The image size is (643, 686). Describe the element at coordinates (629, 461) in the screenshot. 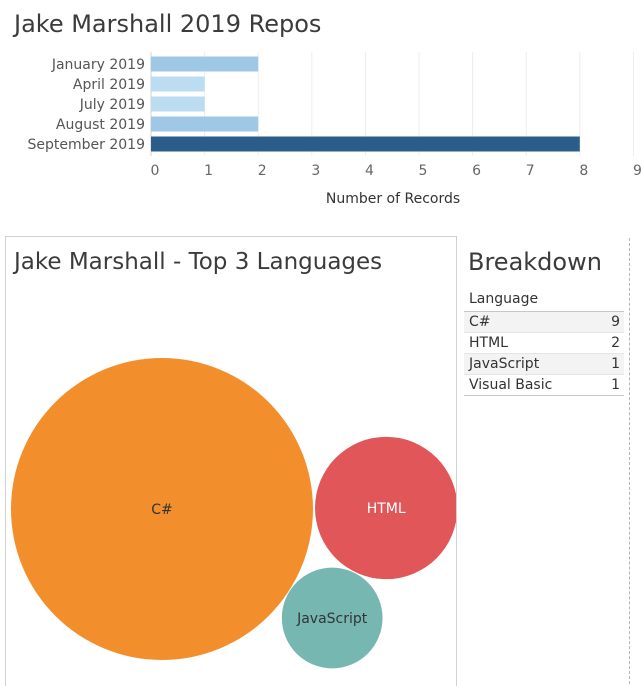

I see `dashboard-divider` at that location.